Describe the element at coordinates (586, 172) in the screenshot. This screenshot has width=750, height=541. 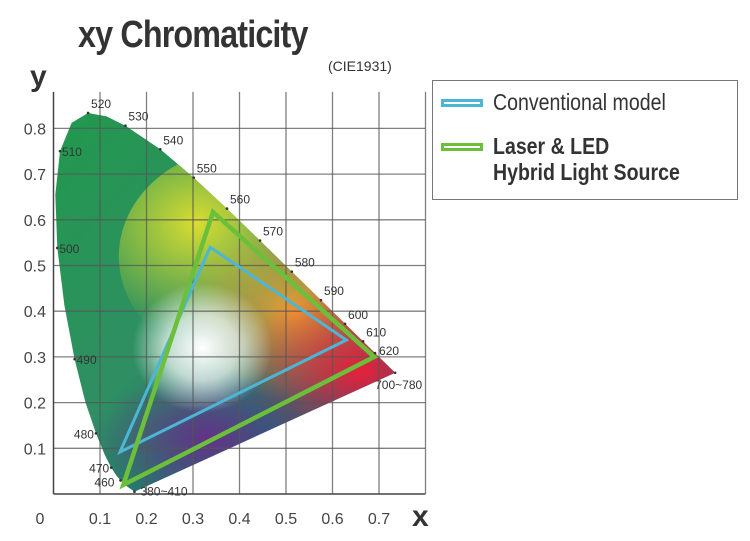
I see `legend-label-hybrid-line2: Hybrid Light Source` at that location.